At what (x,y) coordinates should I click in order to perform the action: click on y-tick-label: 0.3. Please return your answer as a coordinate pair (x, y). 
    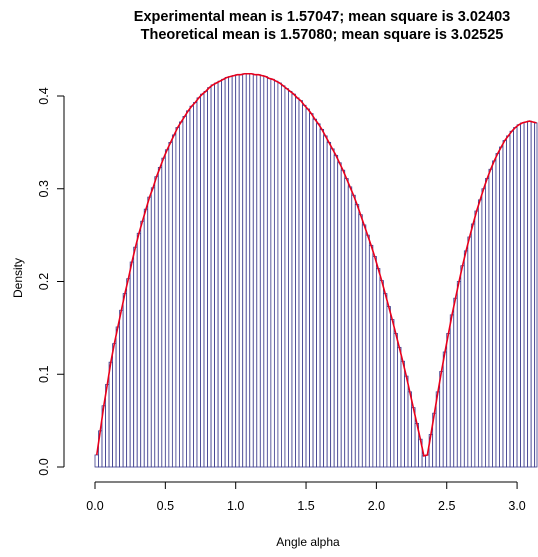
    Looking at the image, I should click on (44, 188).